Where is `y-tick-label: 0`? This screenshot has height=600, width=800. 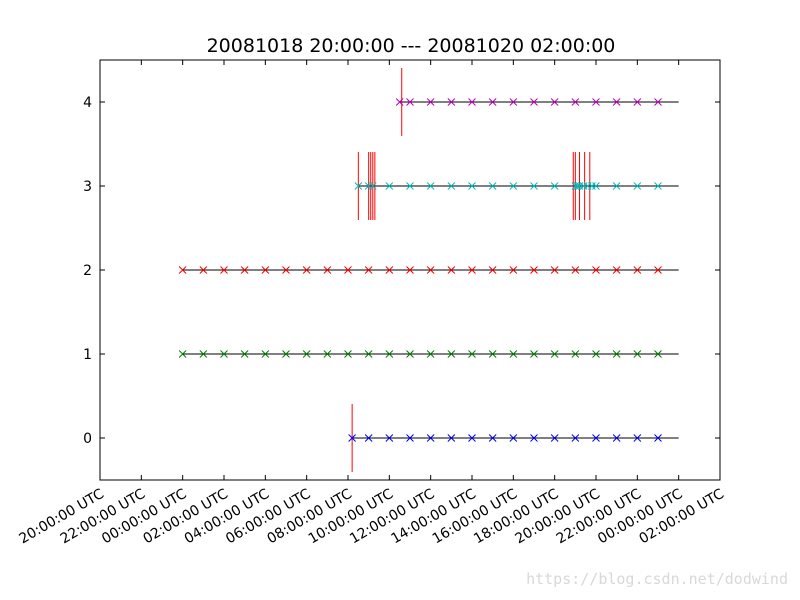
y-tick-label: 0 is located at coordinates (87, 439).